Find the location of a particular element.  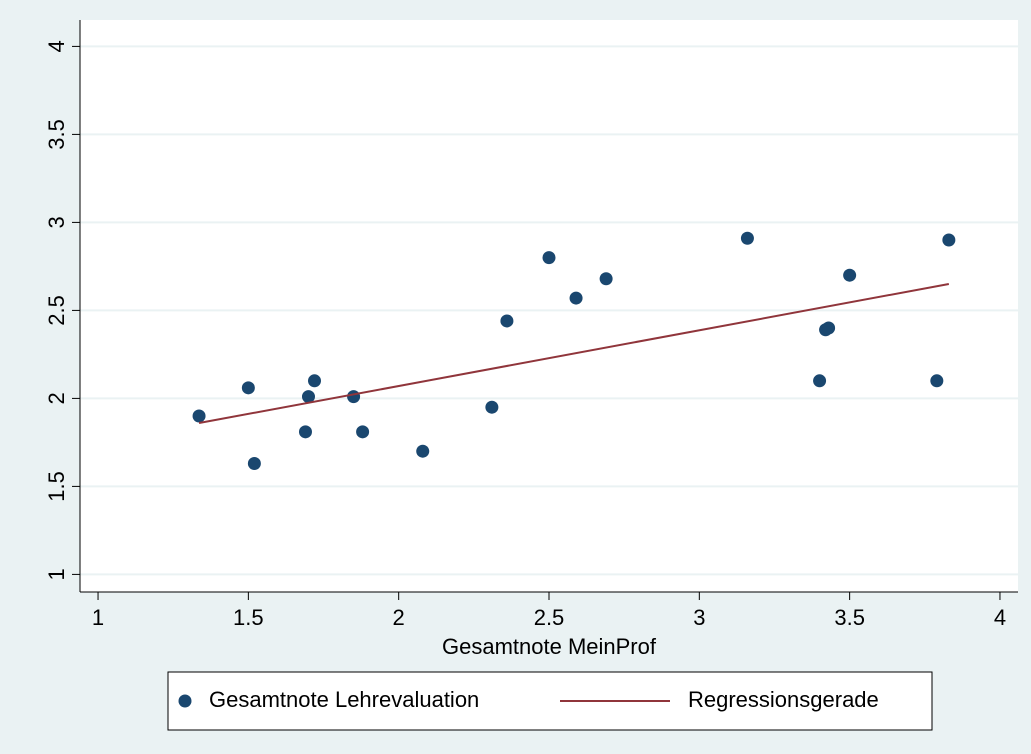

regression-line is located at coordinates (574, 354).